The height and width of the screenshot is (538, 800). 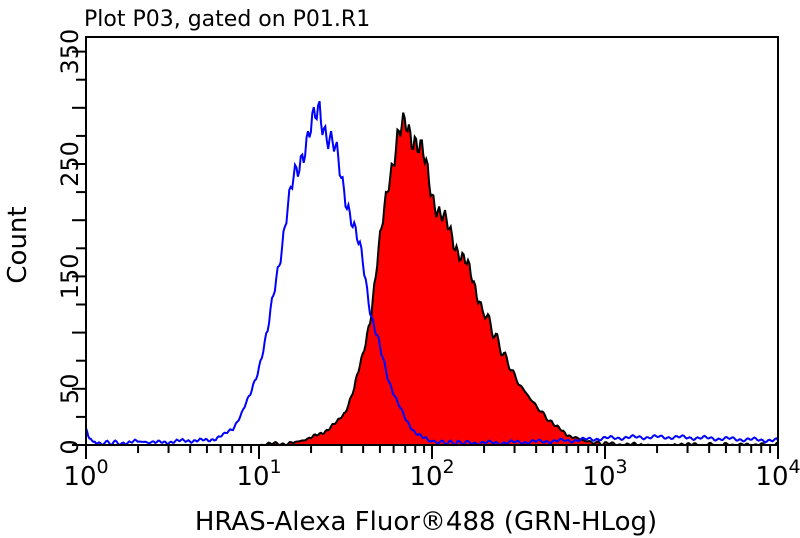 I want to click on chart-title: Plot P03, gated on P01.R1, so click(x=227, y=19).